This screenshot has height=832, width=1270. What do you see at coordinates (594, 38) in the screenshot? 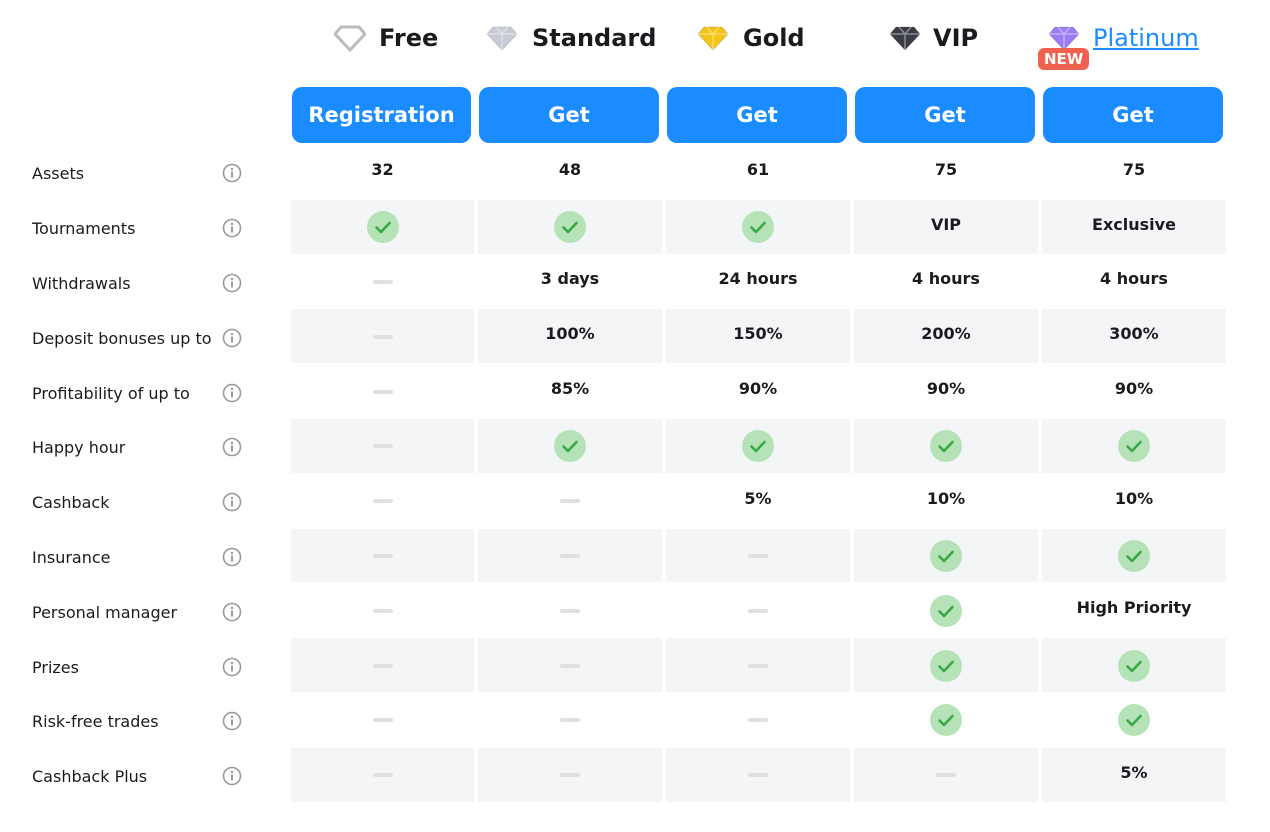
I see `plan-name: Standard` at bounding box center [594, 38].